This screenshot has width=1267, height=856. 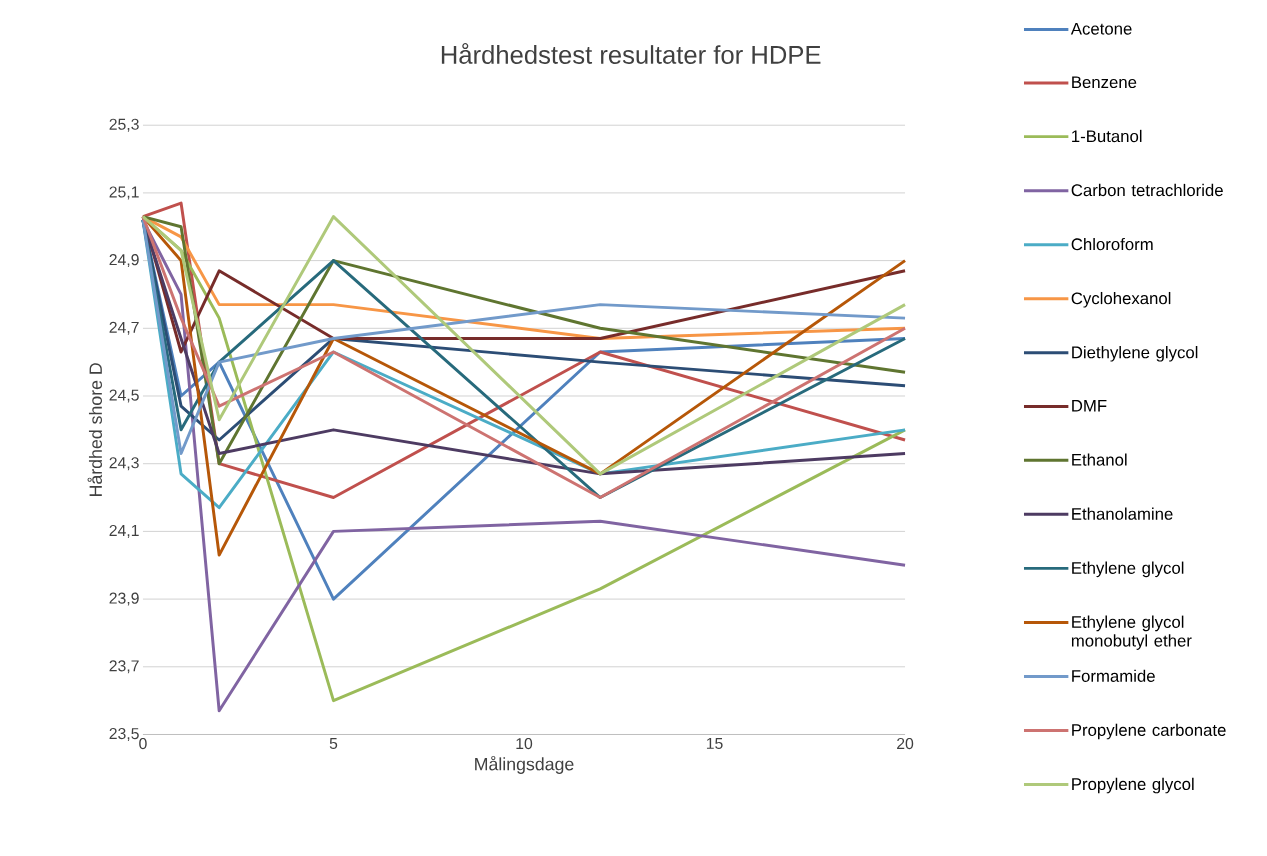 I want to click on y-axis-title: Hårdhed shore D, so click(x=94, y=430).